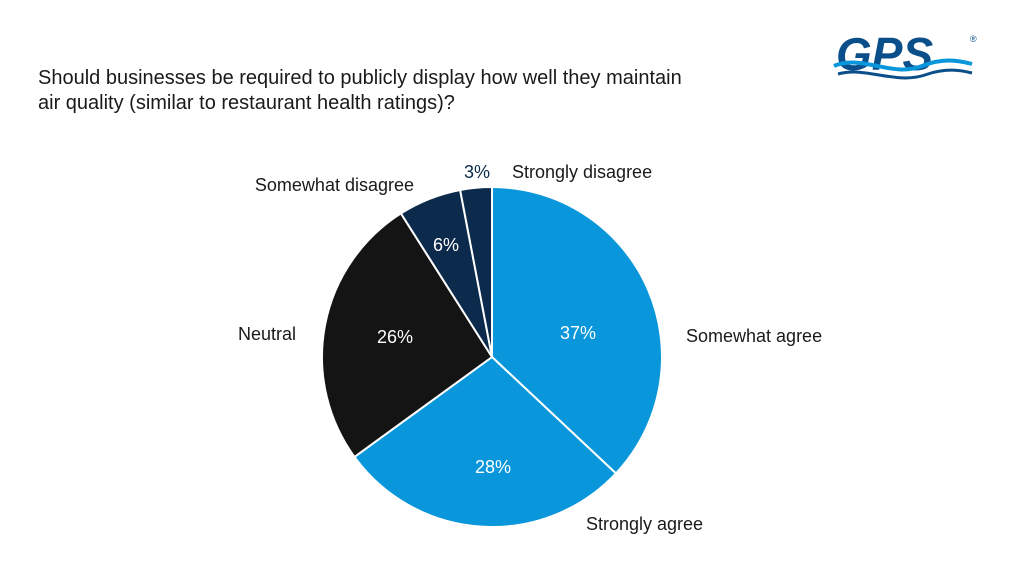 This screenshot has width=1024, height=576. I want to click on logo-wave-top, so click(903, 65).